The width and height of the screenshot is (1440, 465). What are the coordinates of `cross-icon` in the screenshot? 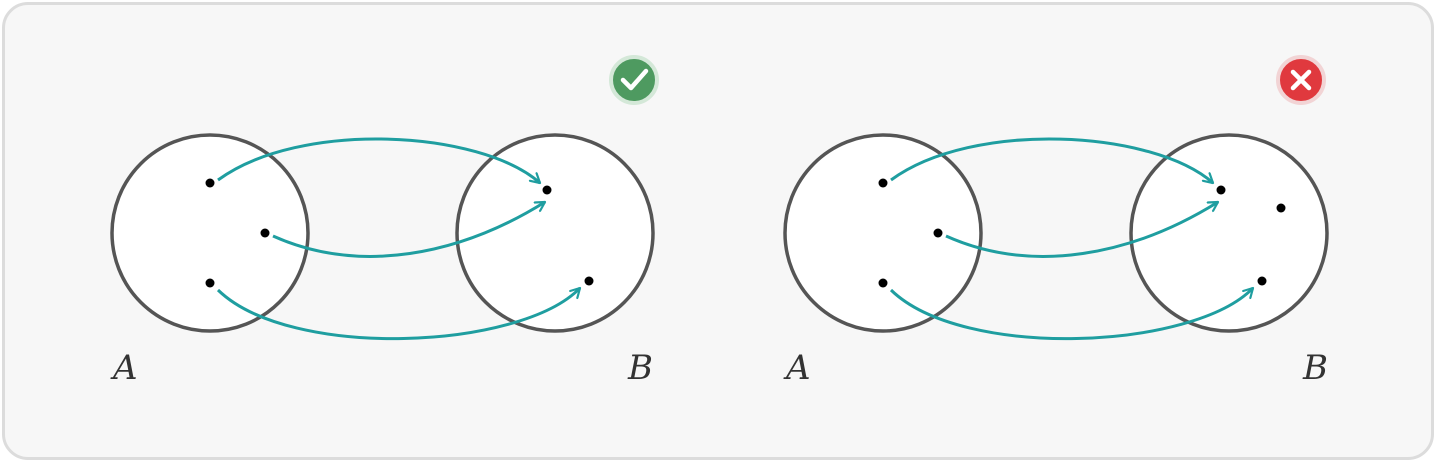 It's located at (1301, 80).